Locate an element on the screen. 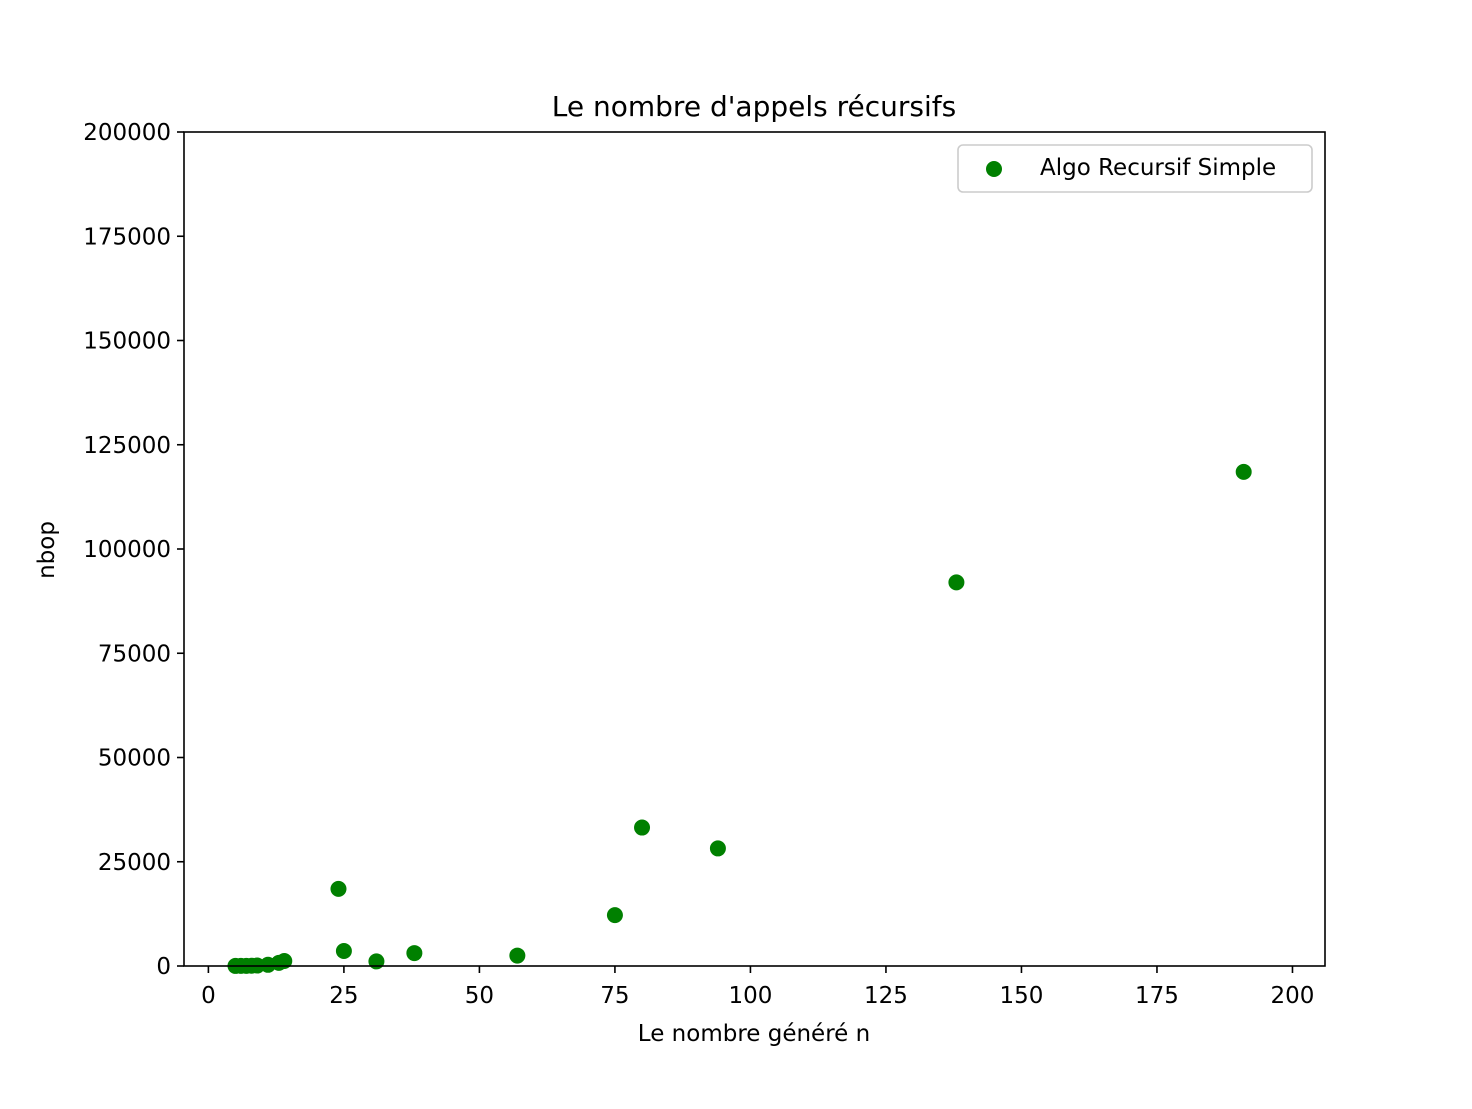  x-tick-label: 150 is located at coordinates (1022, 996).